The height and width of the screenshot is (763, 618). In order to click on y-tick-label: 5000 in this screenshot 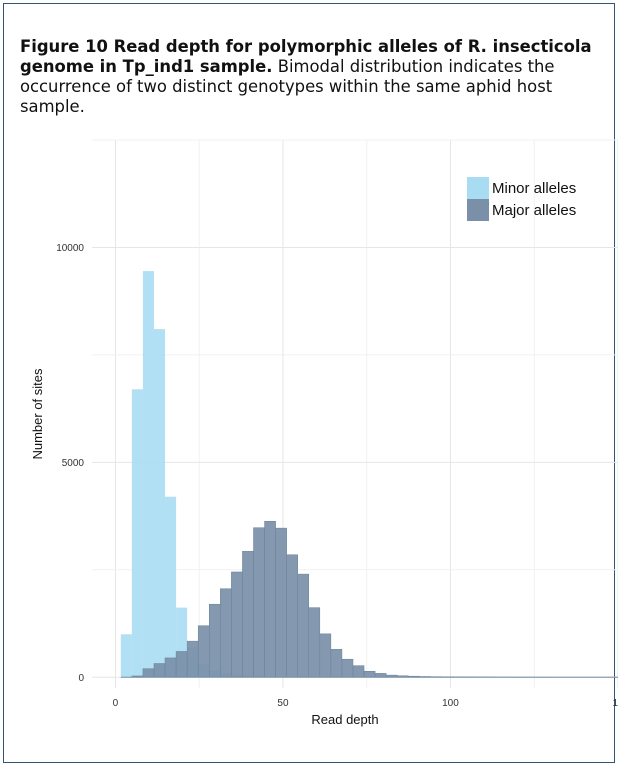, I will do `click(73, 463)`.